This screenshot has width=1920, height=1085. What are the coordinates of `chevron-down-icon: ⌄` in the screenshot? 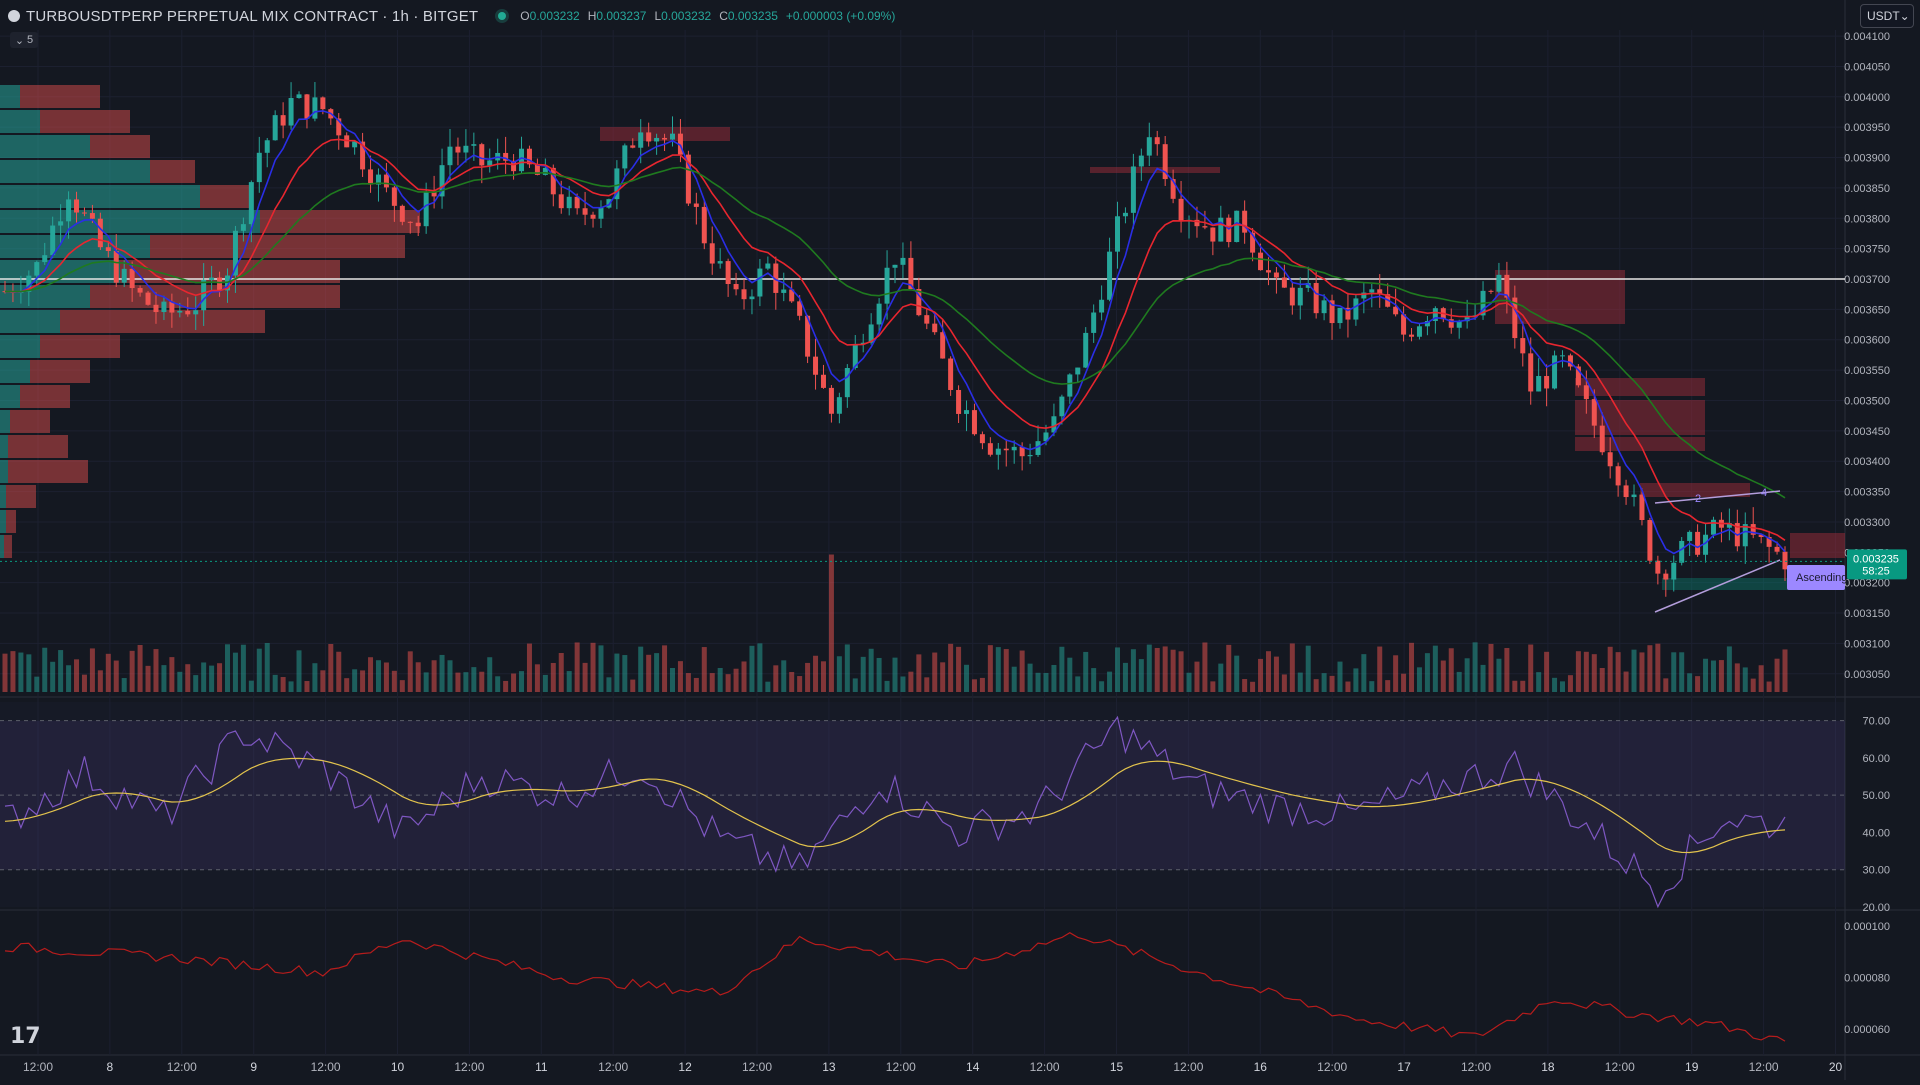 It's located at (19, 40).